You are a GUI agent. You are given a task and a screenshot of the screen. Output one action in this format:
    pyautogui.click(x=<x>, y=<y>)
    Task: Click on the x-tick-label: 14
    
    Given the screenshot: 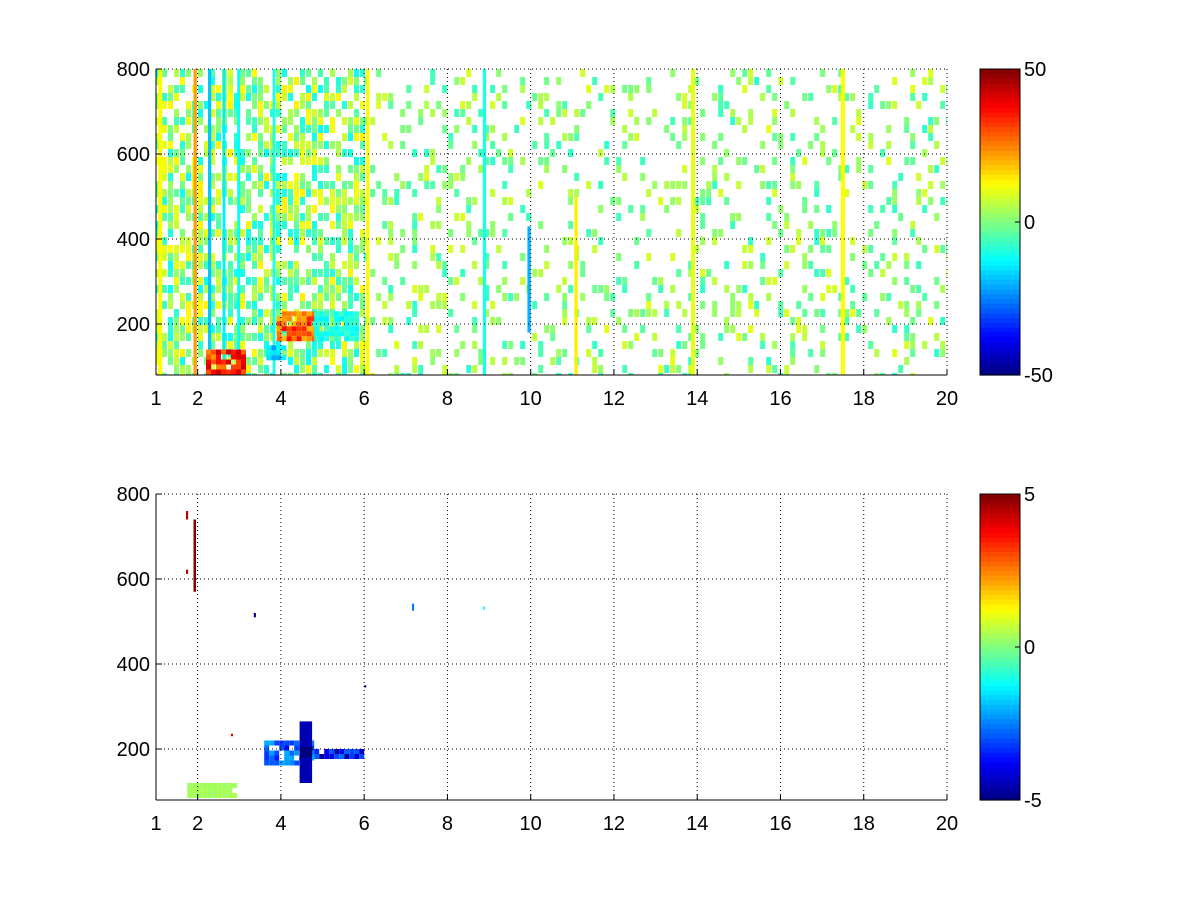 What is the action you would take?
    pyautogui.click(x=697, y=399)
    